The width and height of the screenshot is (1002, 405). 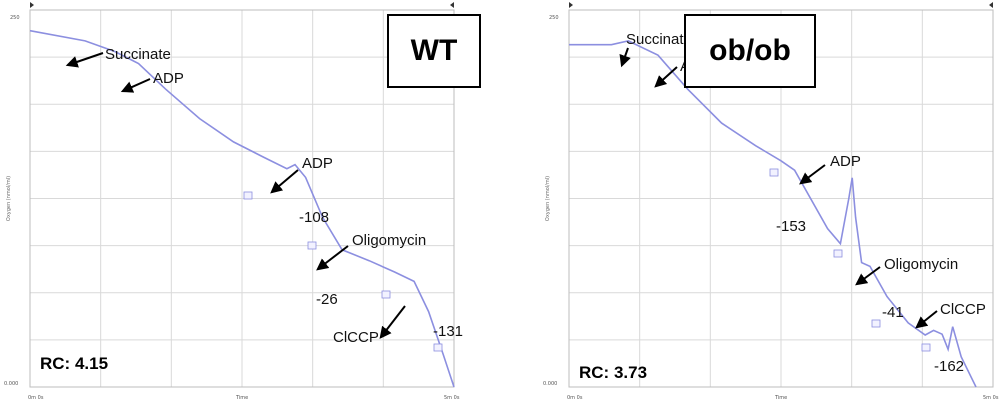 I want to click on respiratory-control-ratio: RC: 3.73, so click(x=613, y=372).